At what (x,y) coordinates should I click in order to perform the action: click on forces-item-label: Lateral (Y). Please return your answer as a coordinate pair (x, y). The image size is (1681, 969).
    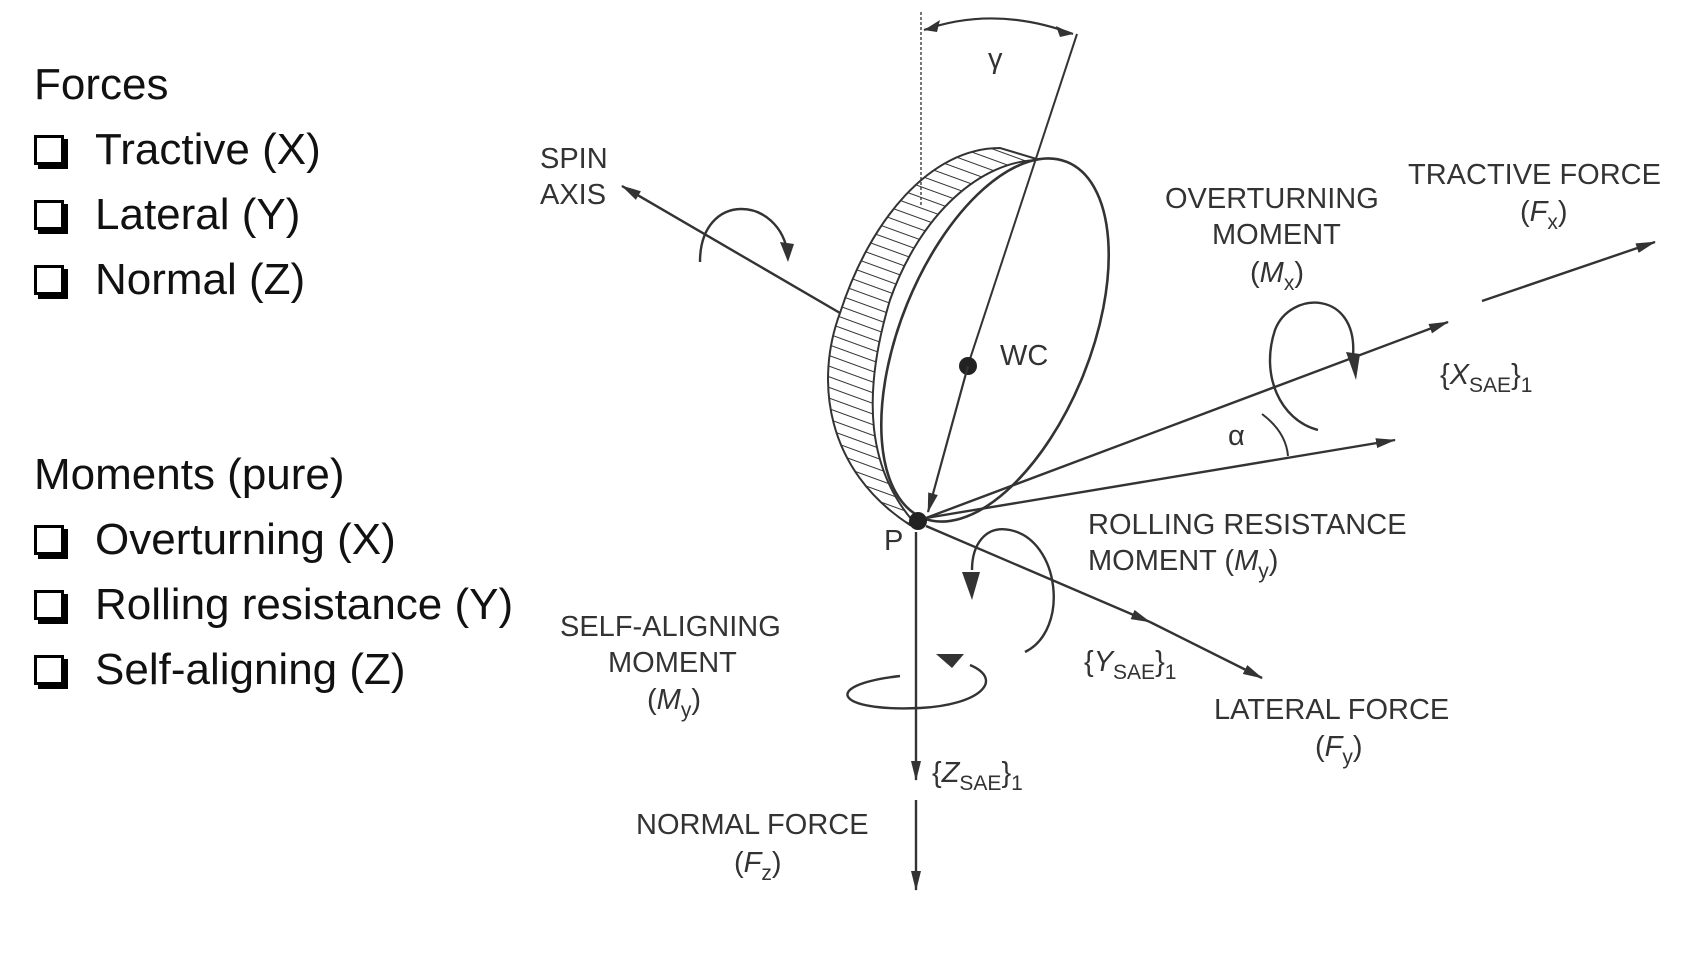
    Looking at the image, I should click on (198, 214).